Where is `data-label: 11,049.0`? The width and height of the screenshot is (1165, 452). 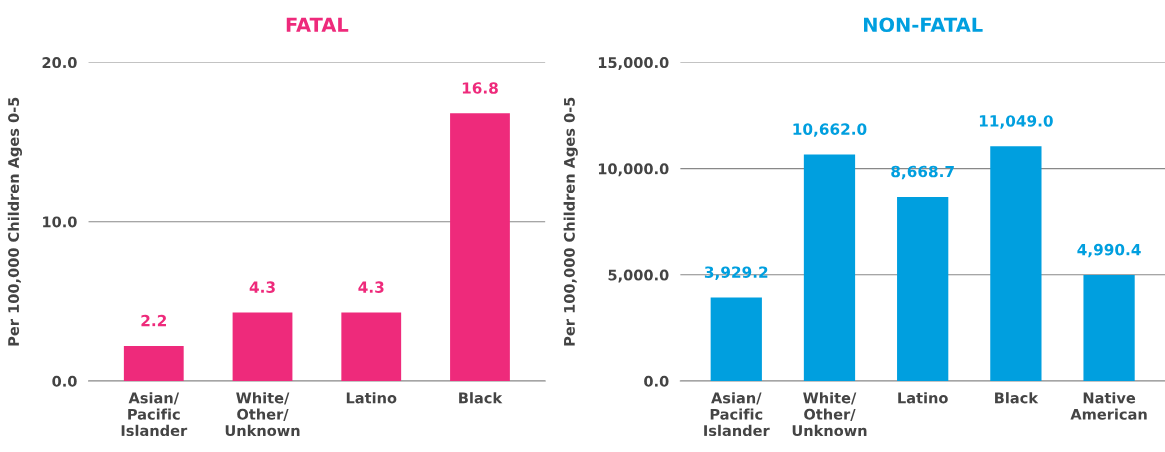
data-label: 11,049.0 is located at coordinates (1016, 122).